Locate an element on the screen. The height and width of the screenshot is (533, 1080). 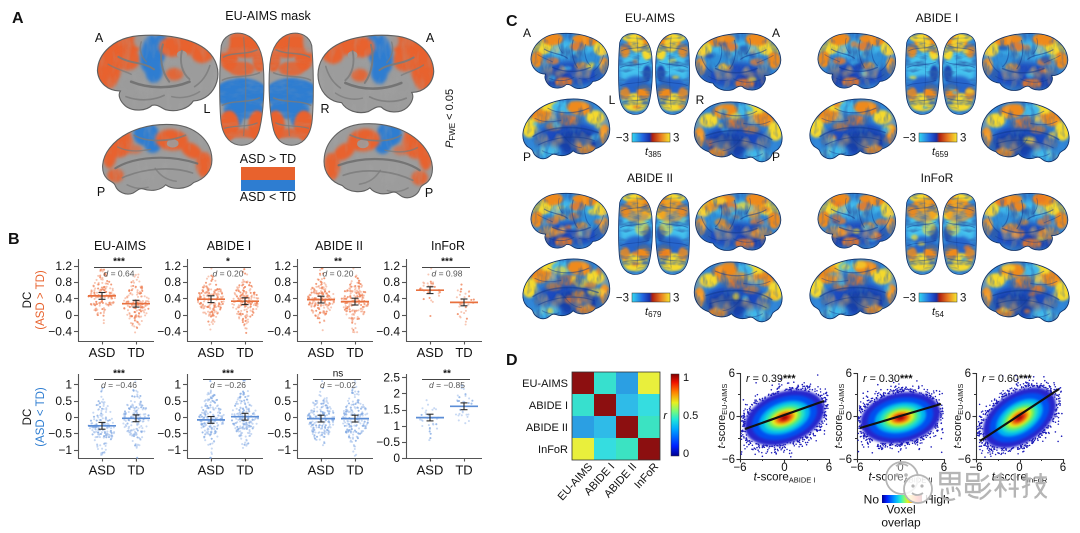
svg-text: d = −0.46 is located at coordinates (119, 385).